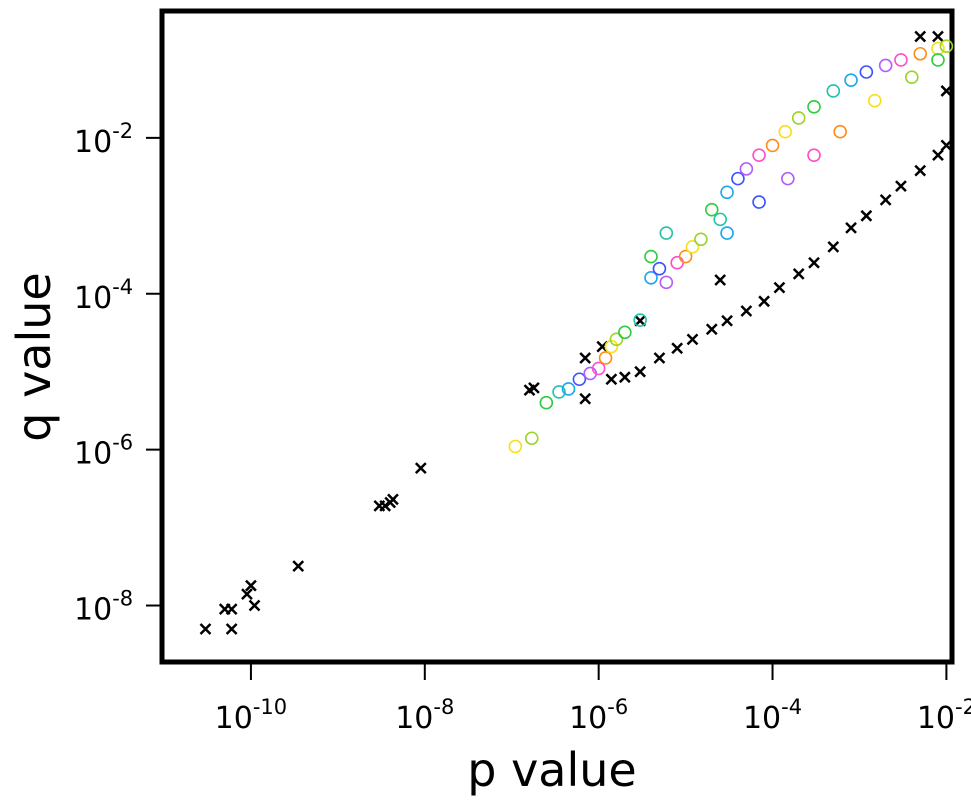 The image size is (971, 800). I want to click on x-axis-ticks: 10⁻¹⁰ 10⁻⁸ 10⁻⁶ 10⁻⁴ 10⁻², so click(593, 700).